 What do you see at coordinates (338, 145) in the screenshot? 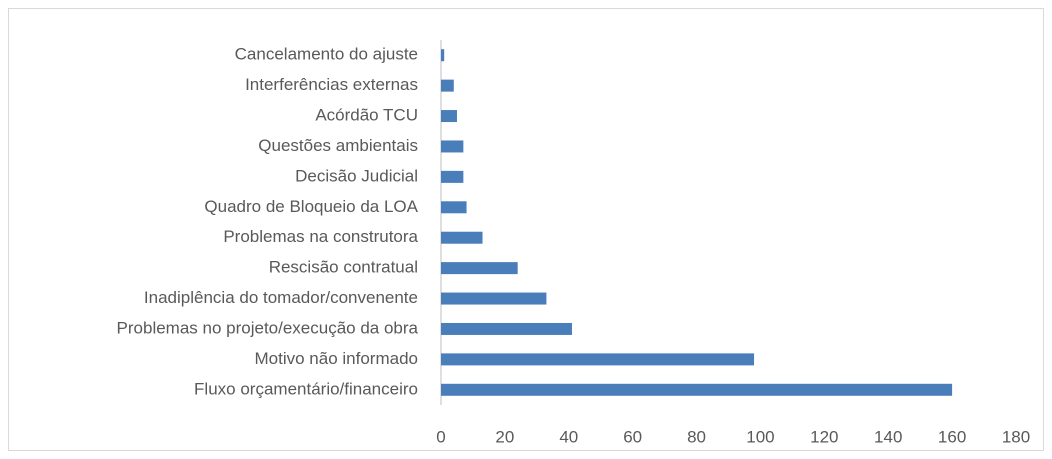
I see `y-tick-label: Questões ambientais` at bounding box center [338, 145].